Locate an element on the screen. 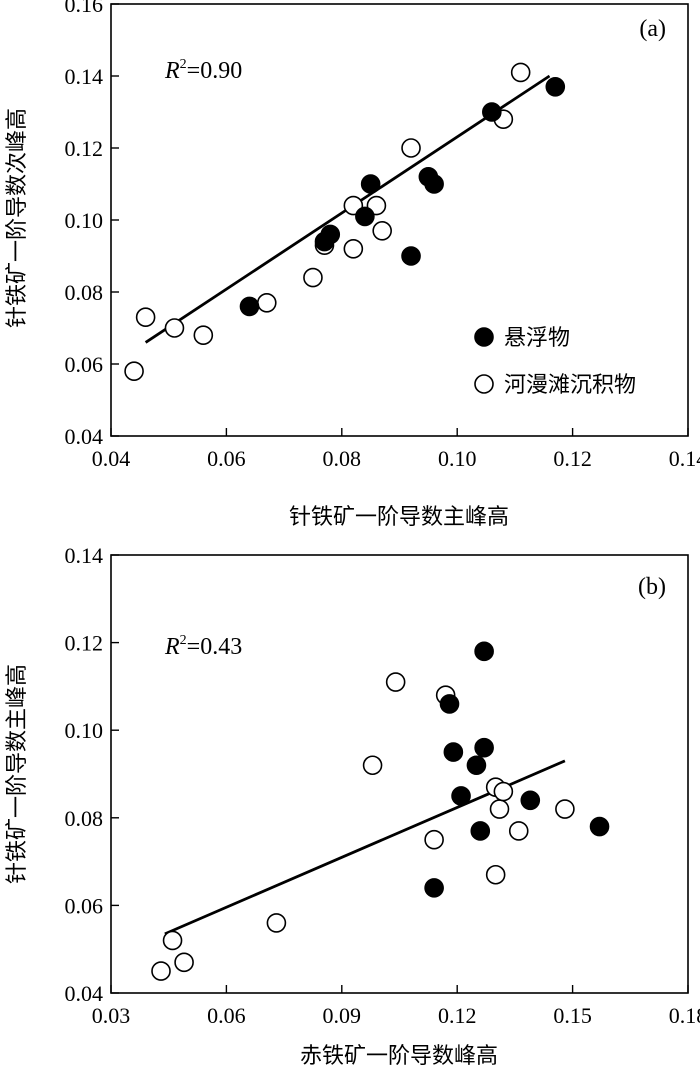  panel-b-x-tick-label: 0.18 is located at coordinates (684, 1015).